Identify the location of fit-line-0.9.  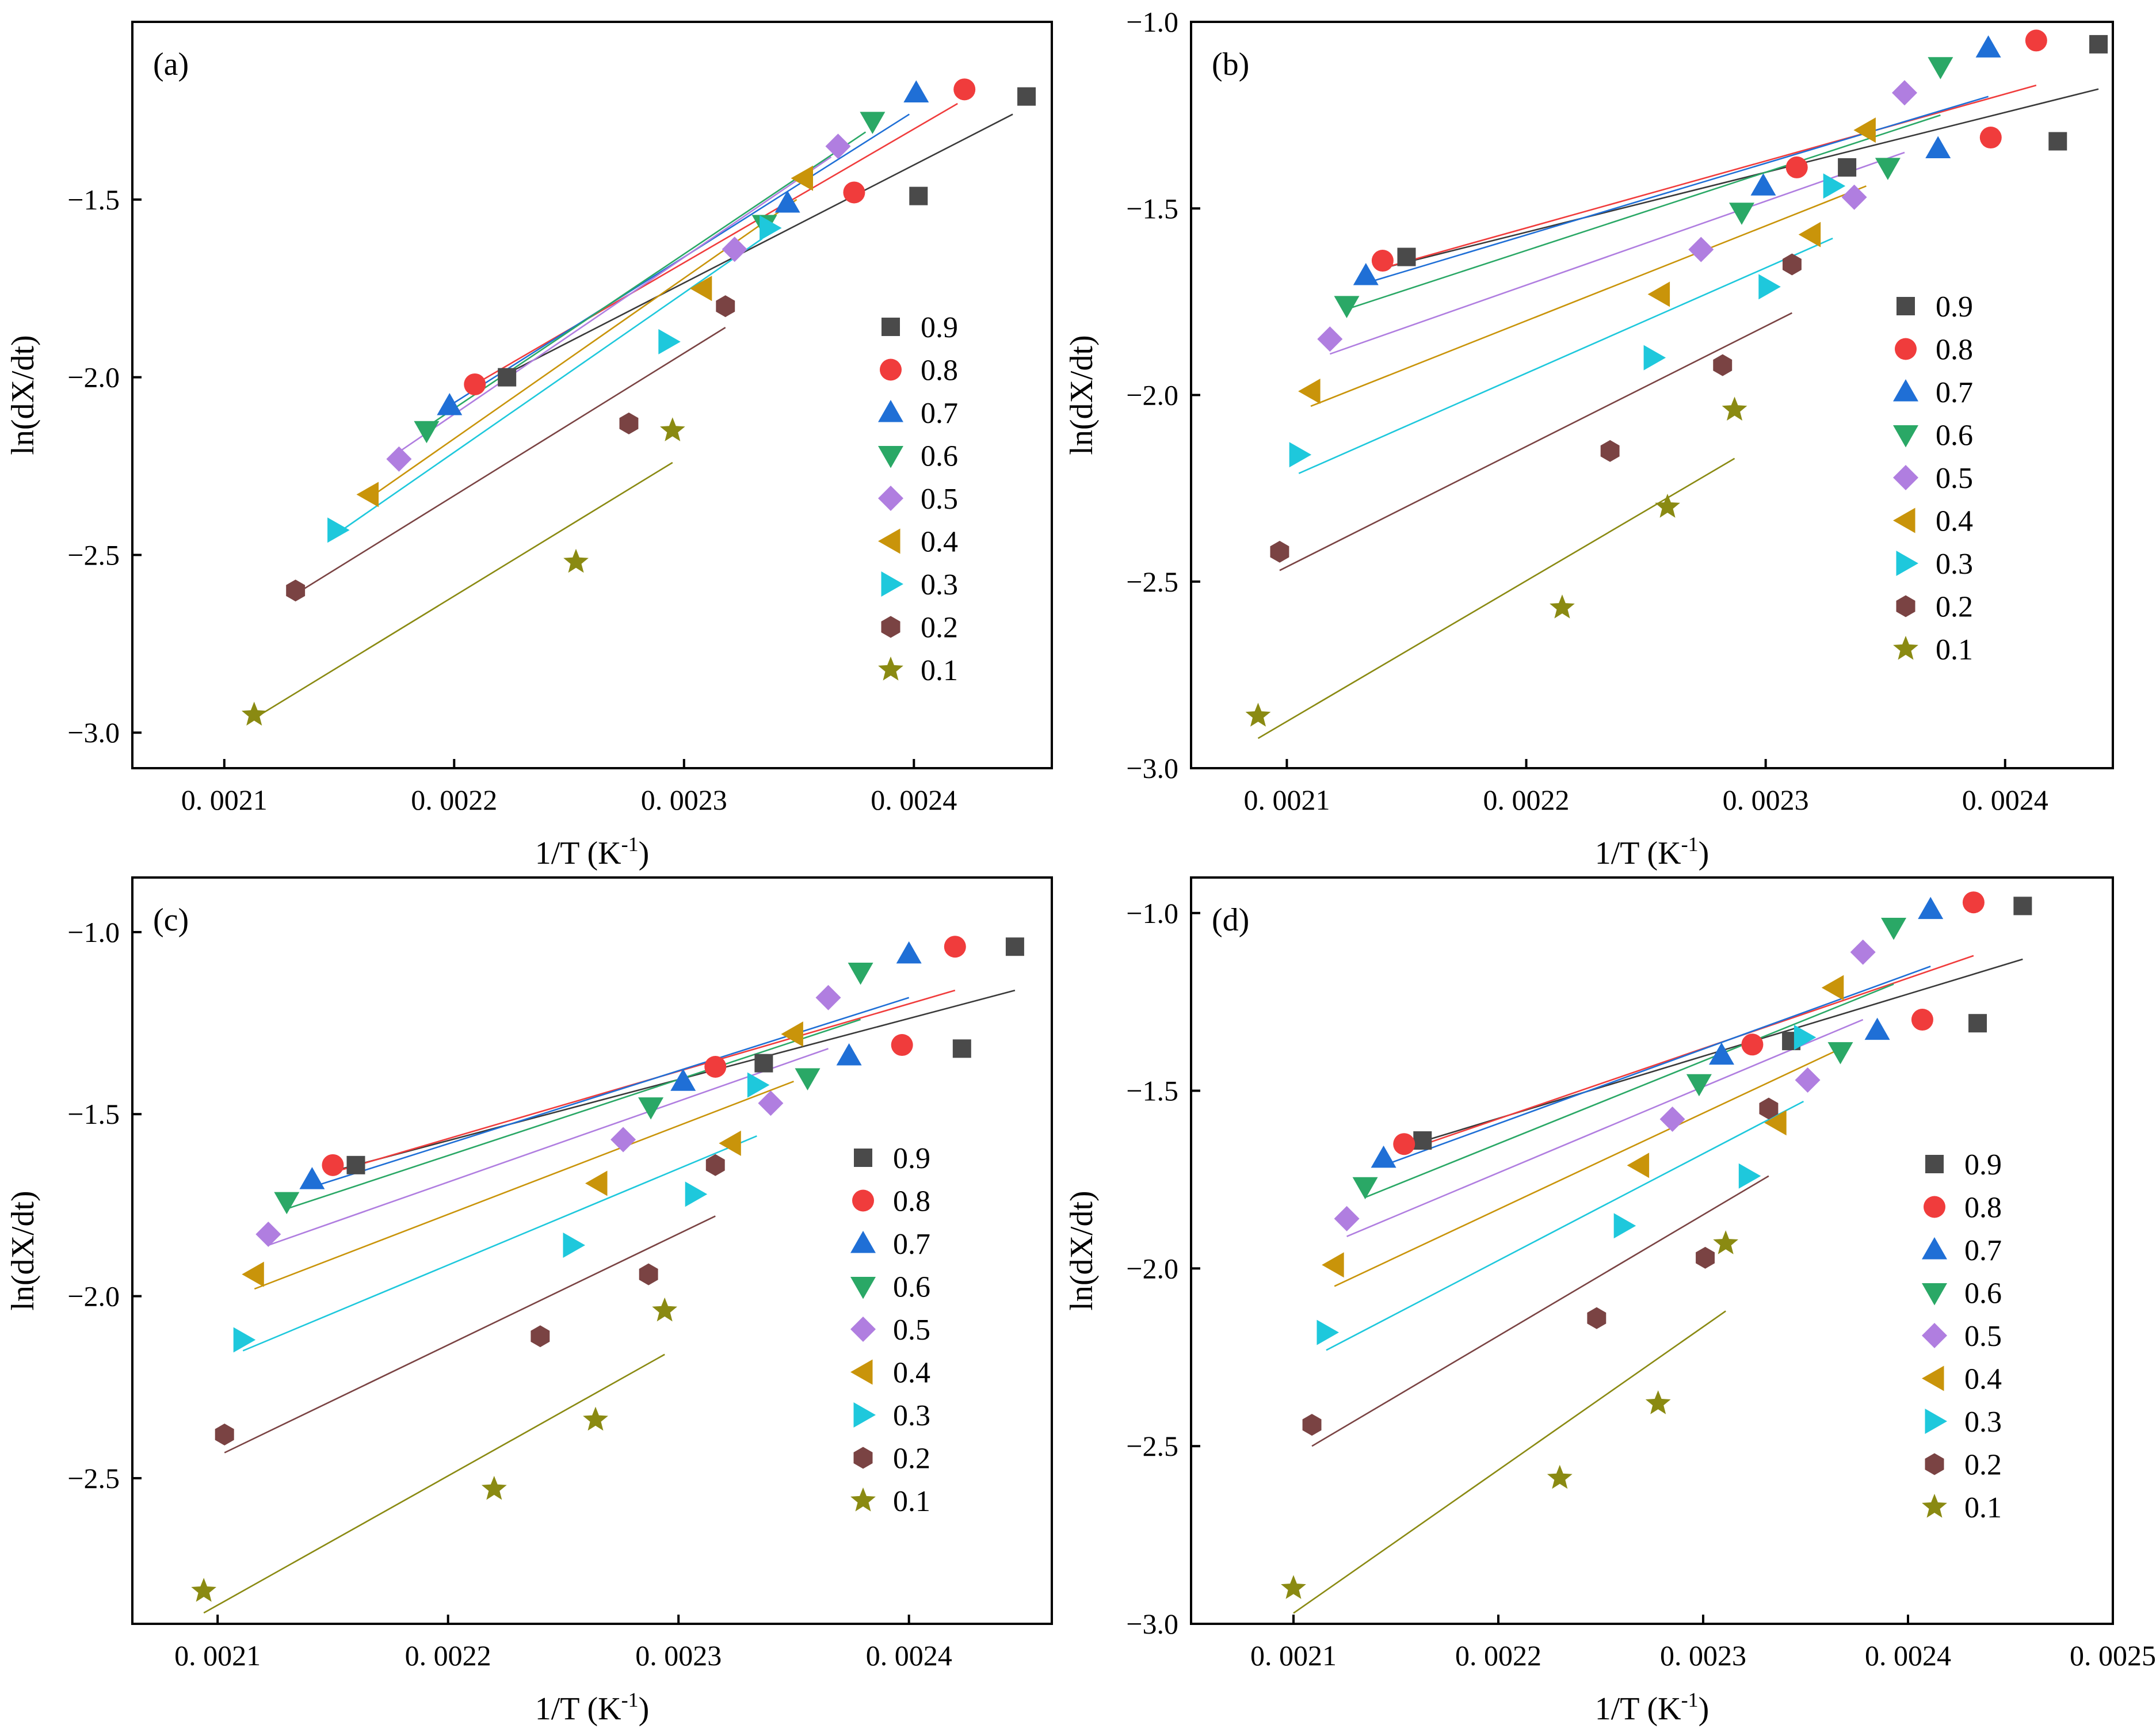
(1740, 178).